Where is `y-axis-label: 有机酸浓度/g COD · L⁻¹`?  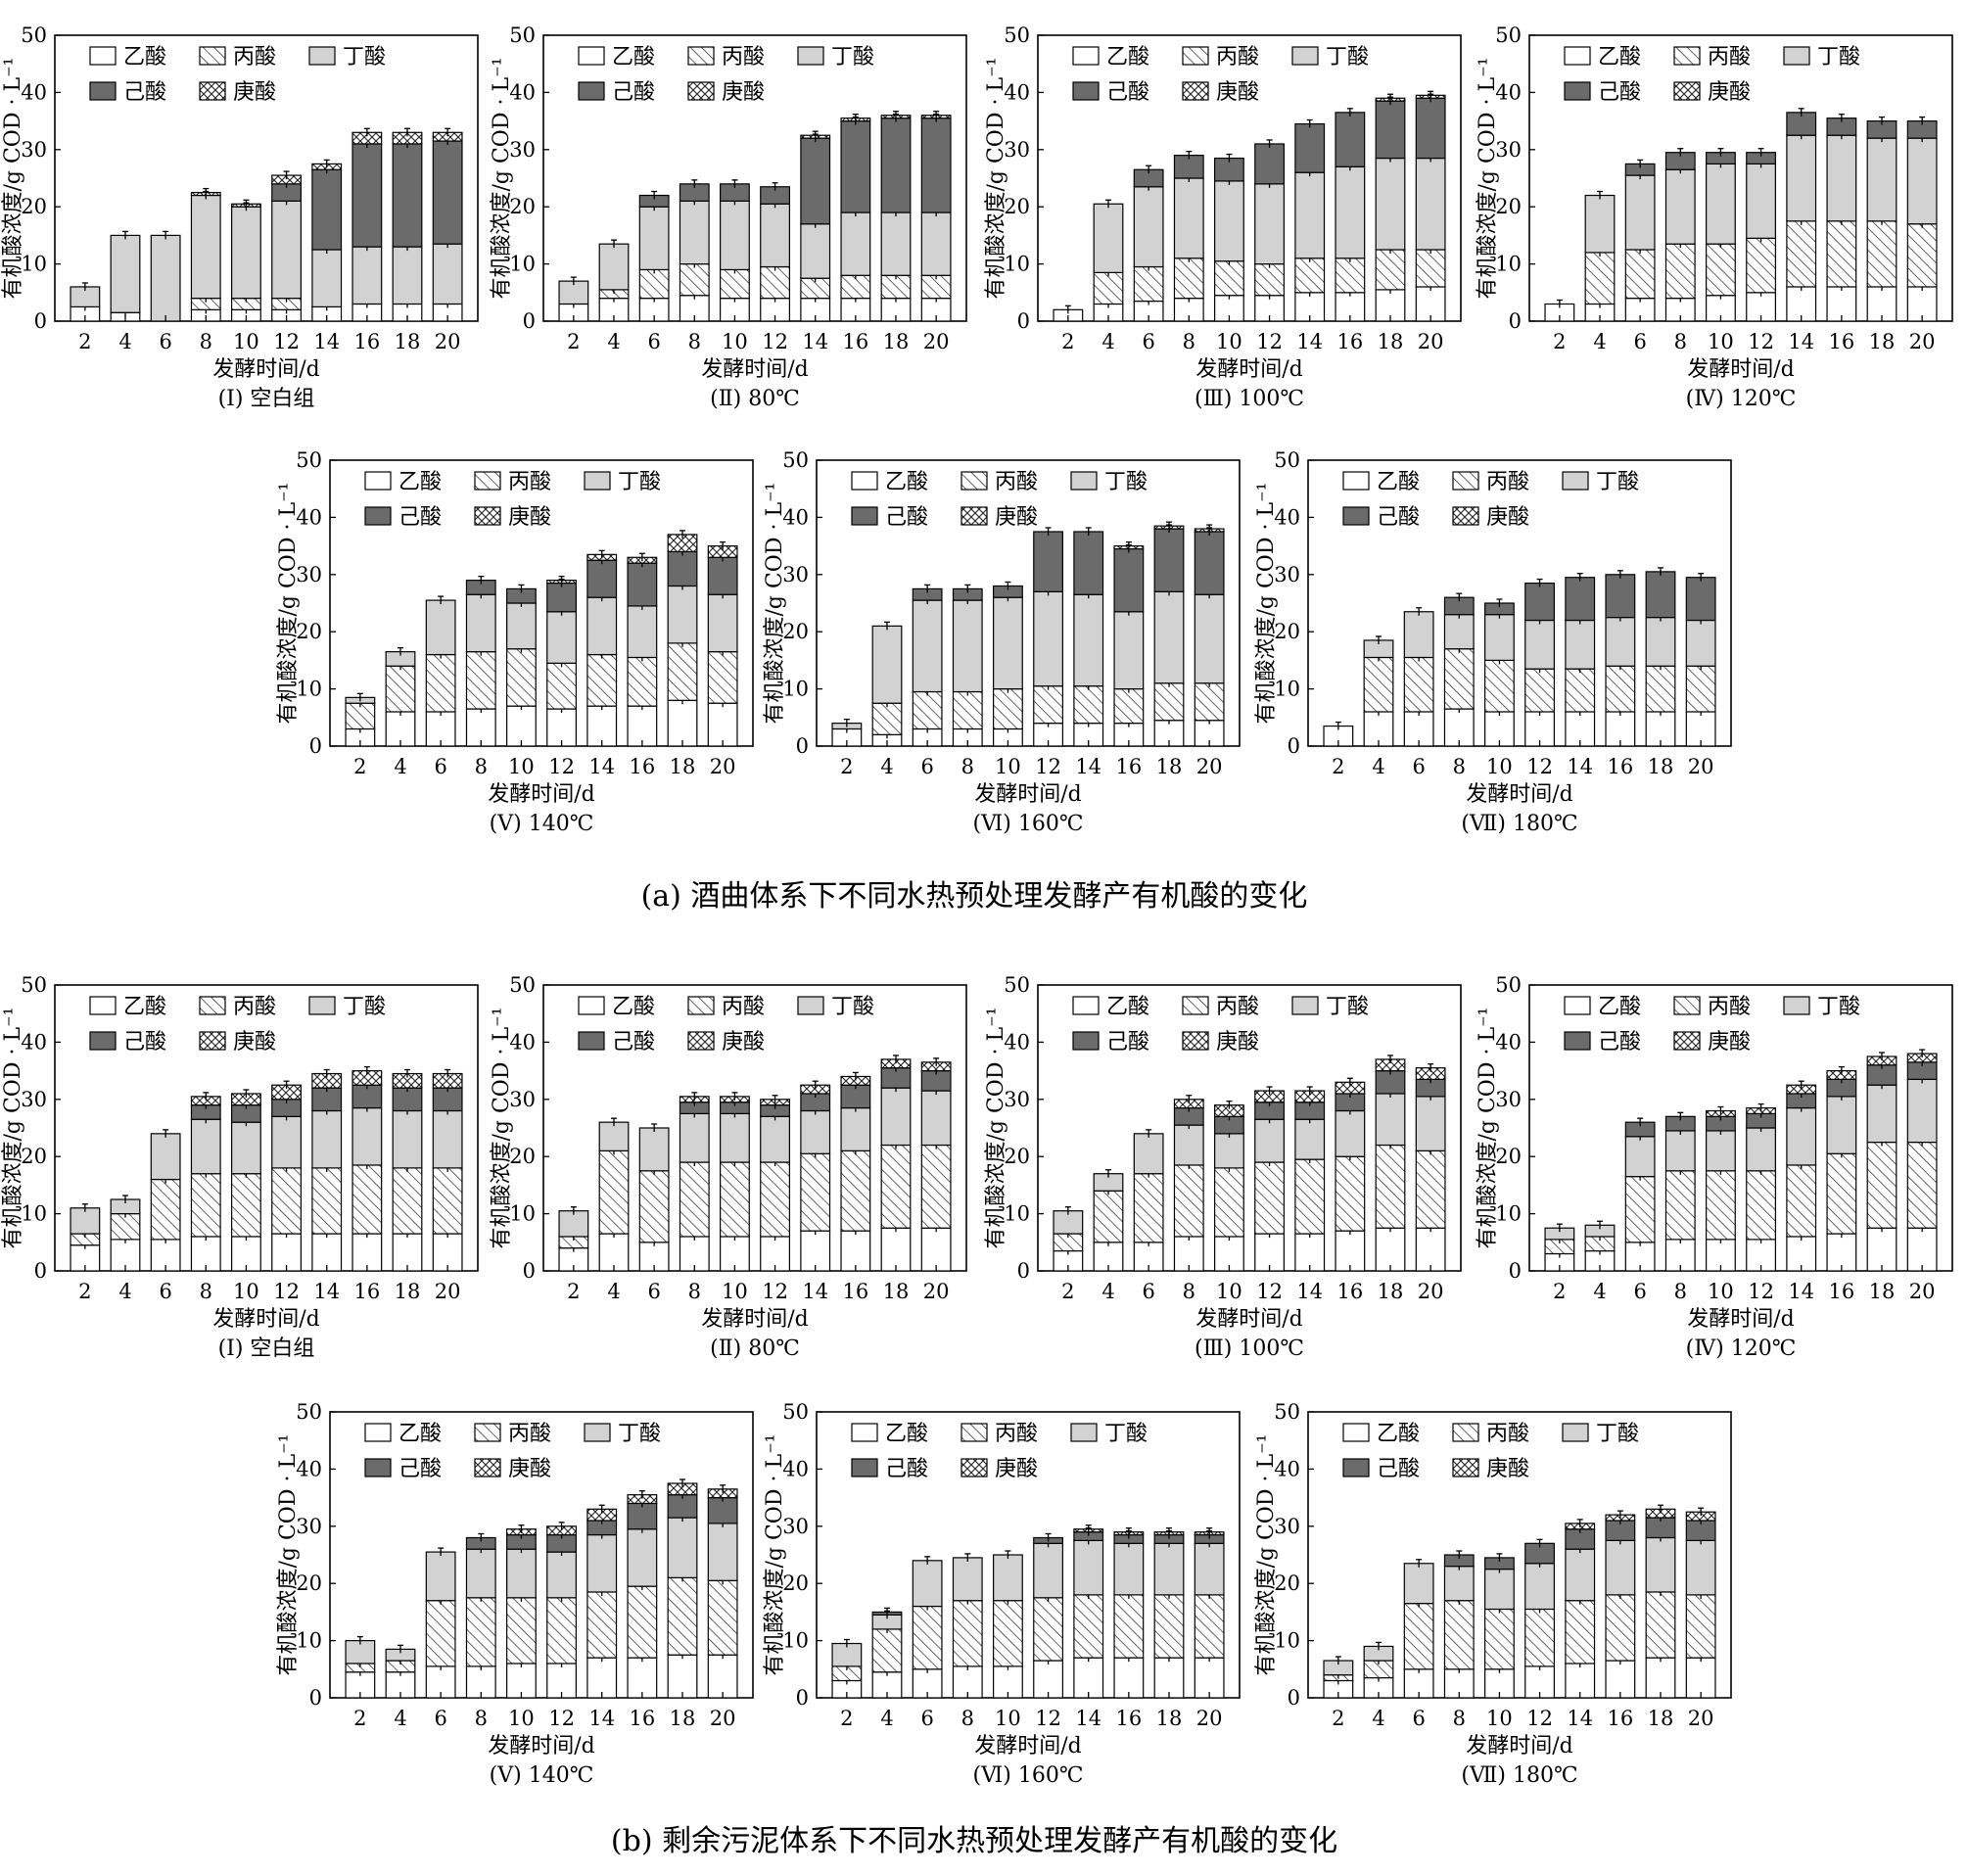
y-axis-label: 有机酸浓度/g COD · L⁻¹ is located at coordinates (13, 1128).